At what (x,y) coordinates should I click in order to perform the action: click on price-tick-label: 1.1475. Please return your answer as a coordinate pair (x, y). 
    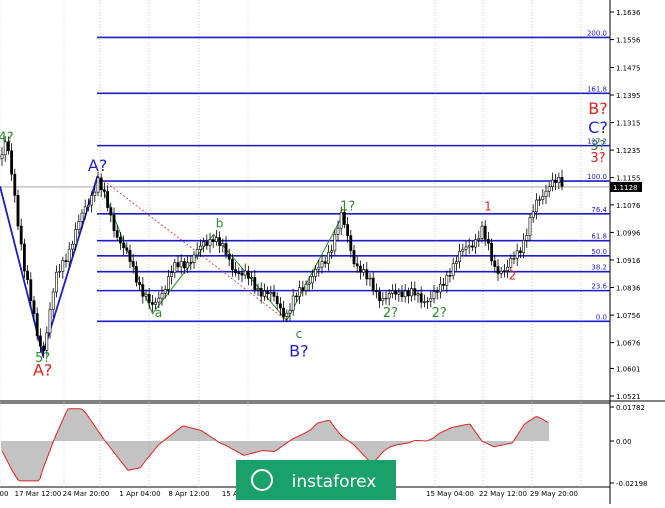
    Looking at the image, I should click on (628, 68).